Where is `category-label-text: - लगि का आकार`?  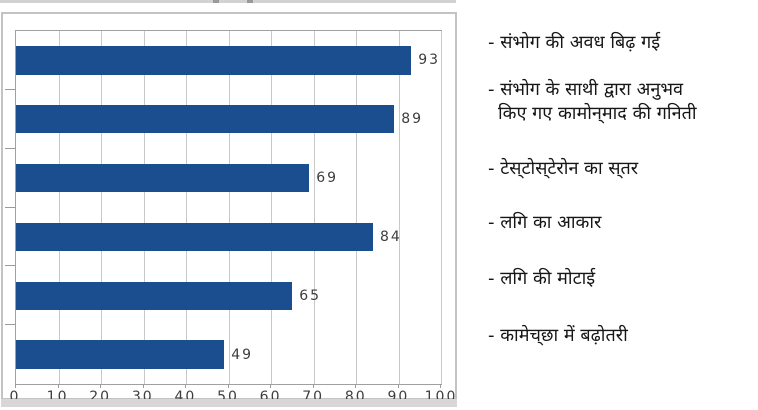 category-label-text: - लगि का आकार is located at coordinates (545, 222).